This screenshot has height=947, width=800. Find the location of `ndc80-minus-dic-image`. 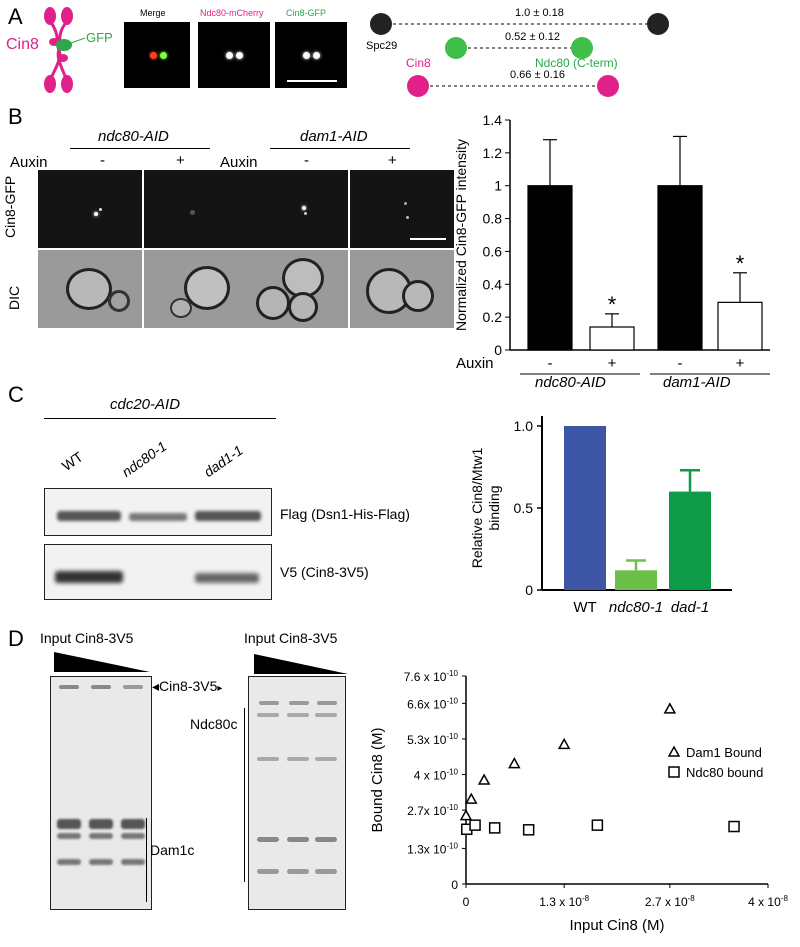

ndc80-minus-dic-image is located at coordinates (90, 289).